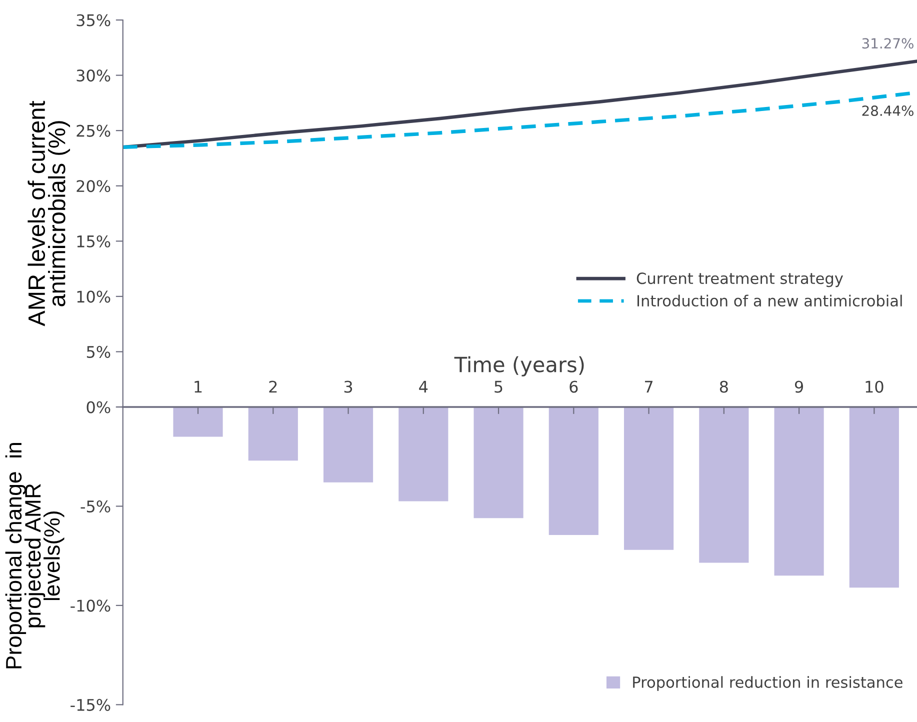 The image size is (917, 722). I want to click on y-tick-label: -15%, so click(90, 704).